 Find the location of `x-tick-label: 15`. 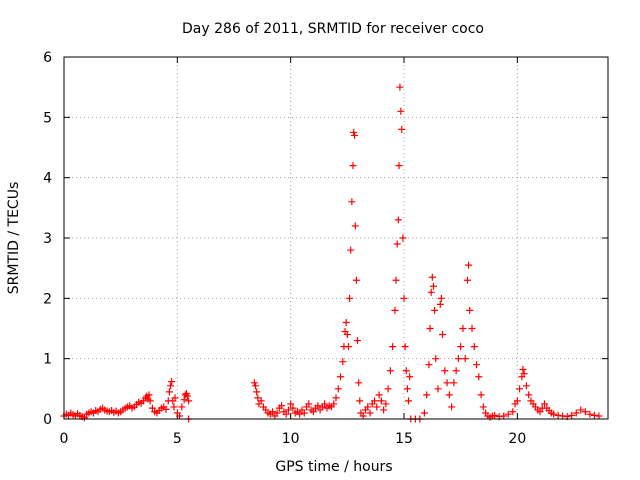

x-tick-label: 15 is located at coordinates (404, 439).